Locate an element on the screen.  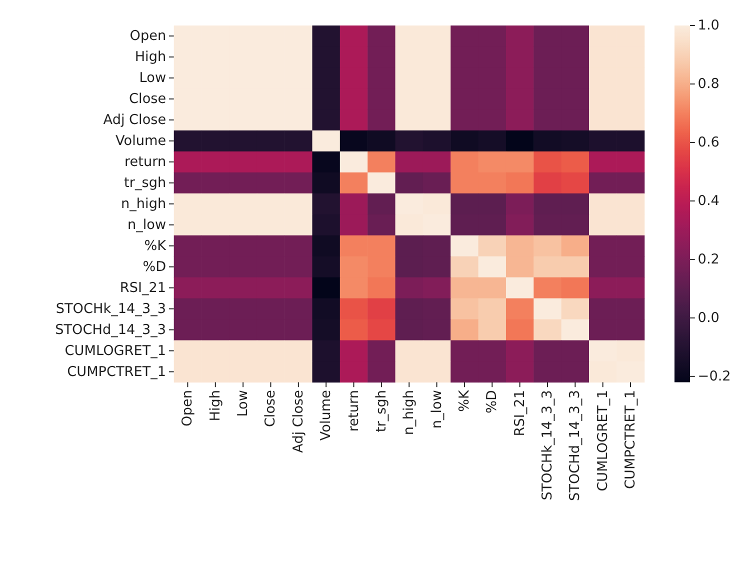
y-tick-label: RSI_21 is located at coordinates (143, 288).